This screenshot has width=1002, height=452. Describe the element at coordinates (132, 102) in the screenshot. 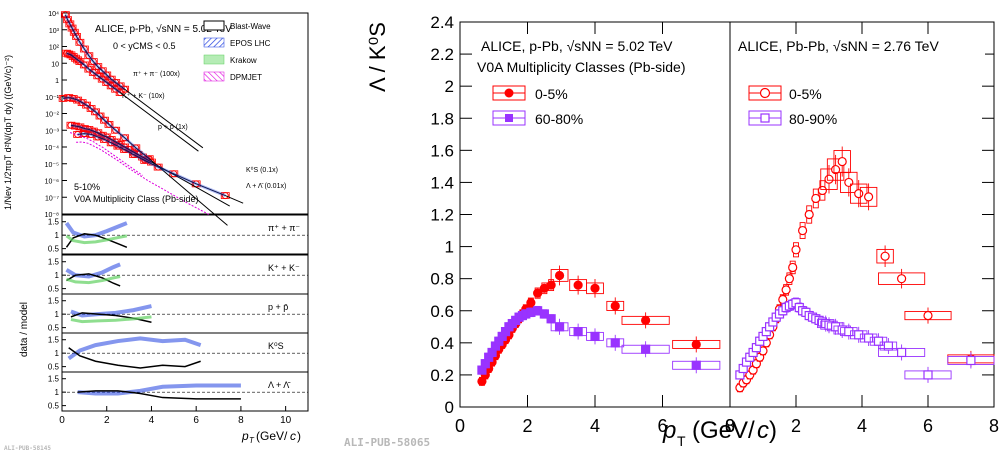

I see `blastwave-curve` at that location.